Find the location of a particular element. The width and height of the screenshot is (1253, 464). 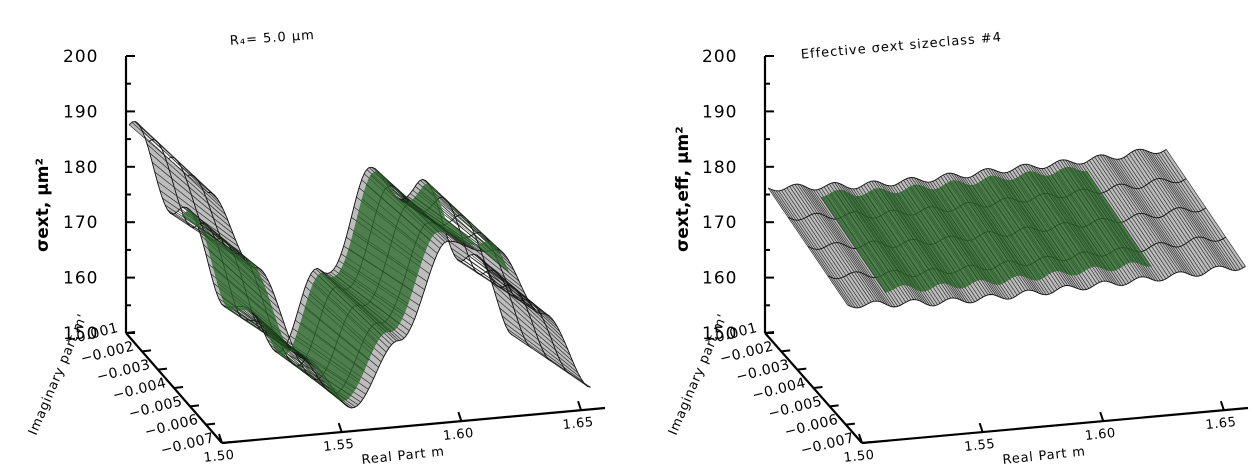

surface-right is located at coordinates (1006, 228).